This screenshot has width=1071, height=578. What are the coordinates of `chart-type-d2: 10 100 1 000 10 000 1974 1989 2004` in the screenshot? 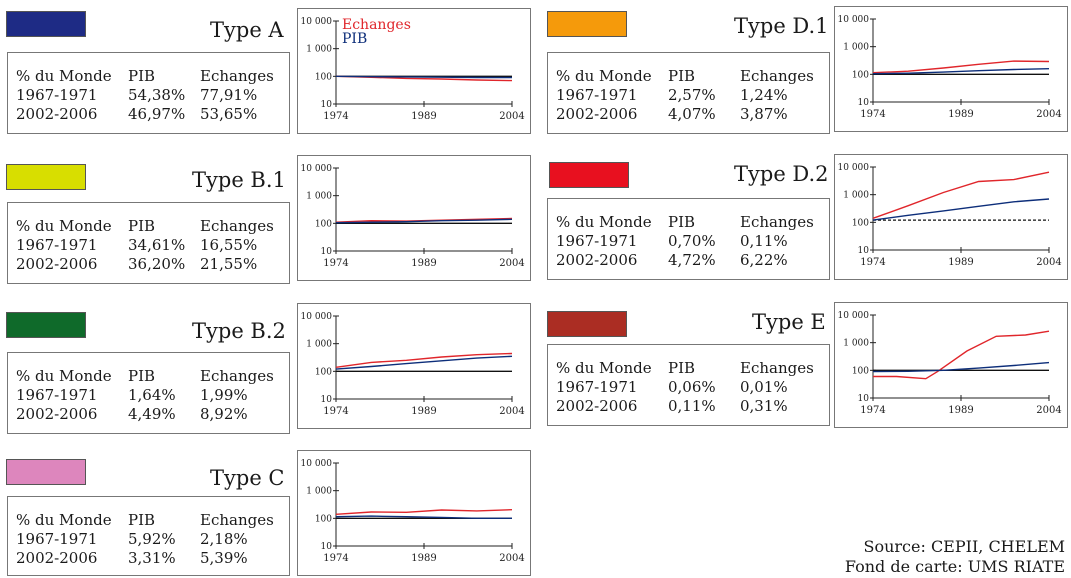 It's located at (951, 217).